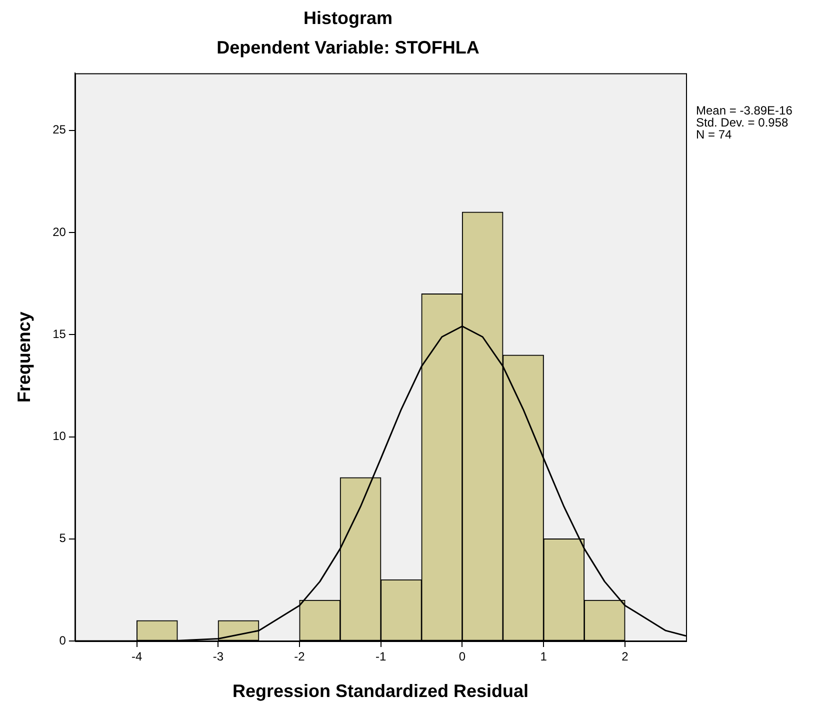 The image size is (826, 717). I want to click on y-tick-label: 20, so click(59, 231).